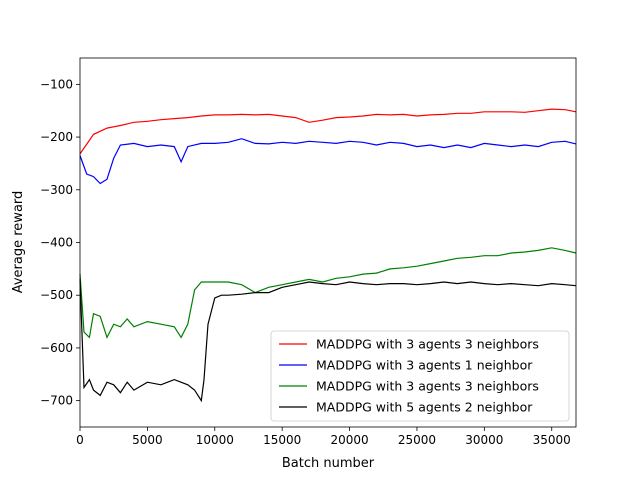 This screenshot has width=640, height=480. I want to click on x-tick-label: 10000, so click(215, 440).